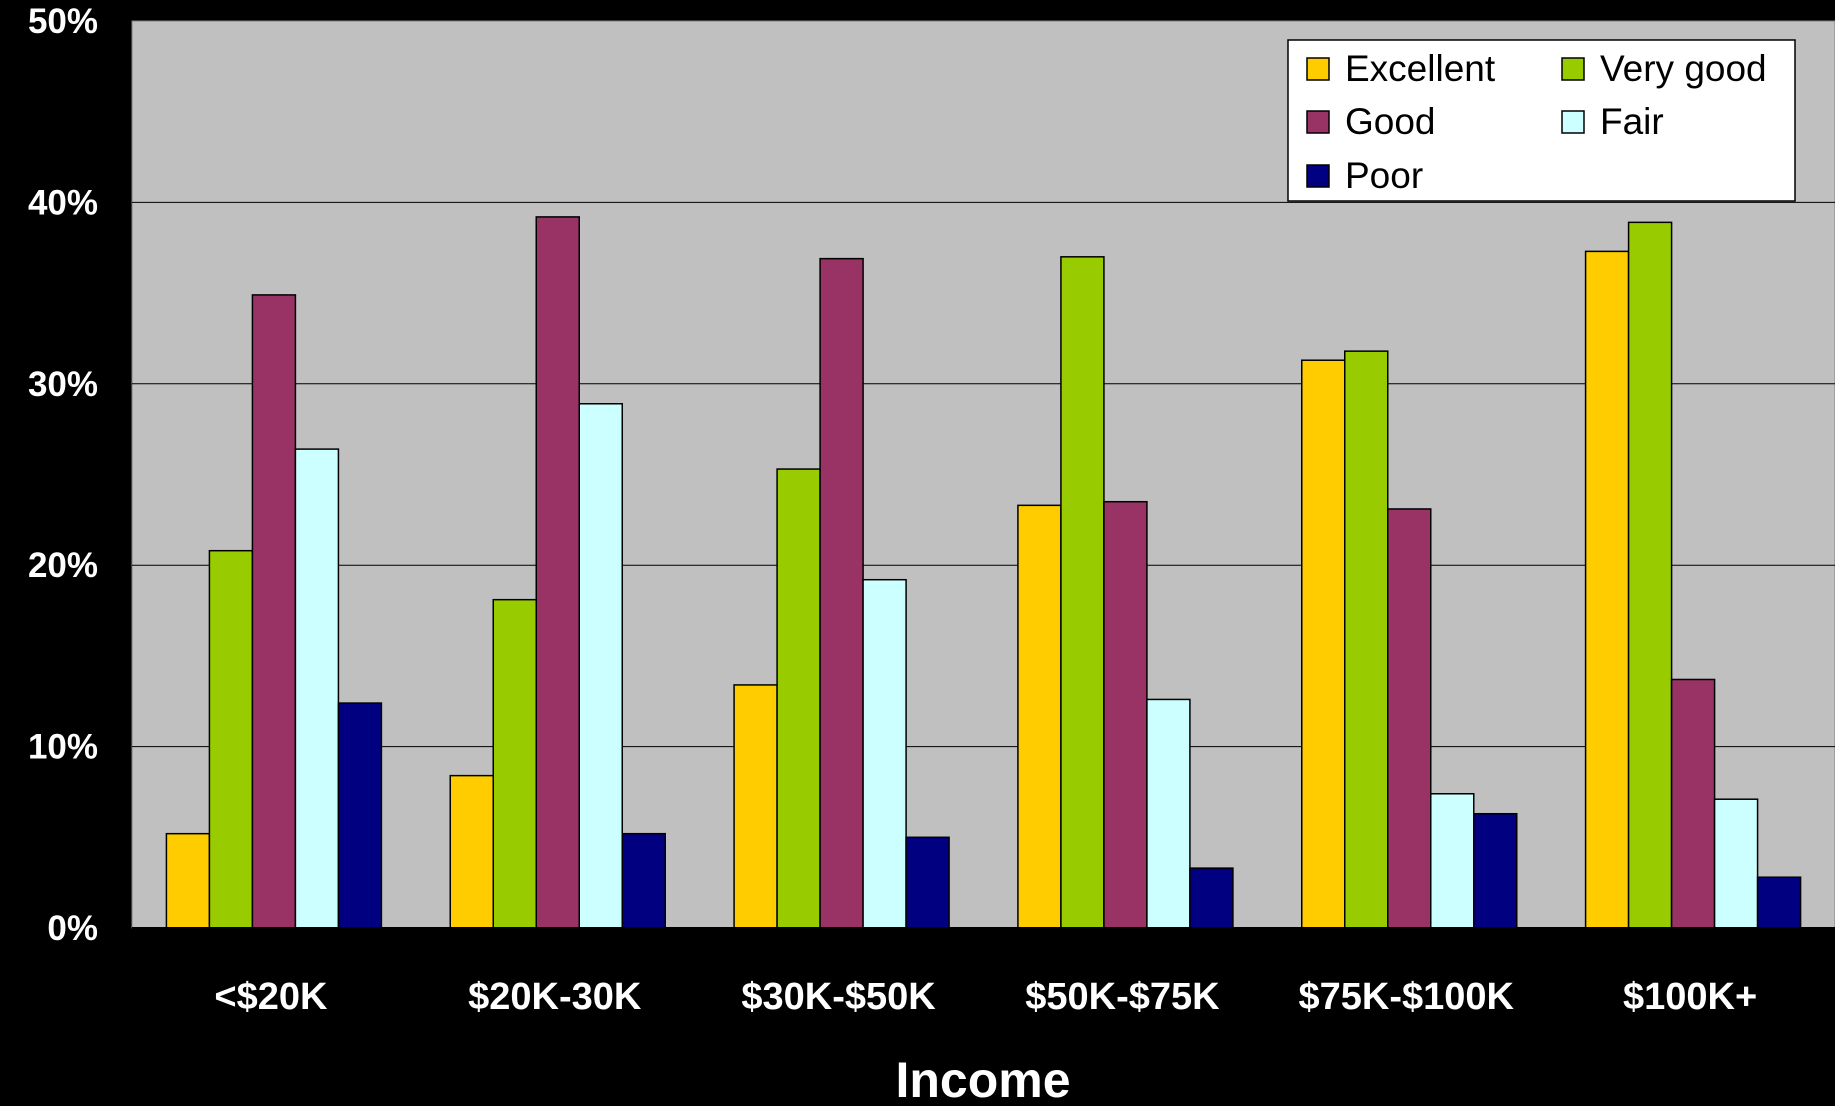  What do you see at coordinates (982, 1079) in the screenshot?
I see `x-axis-label: Income` at bounding box center [982, 1079].